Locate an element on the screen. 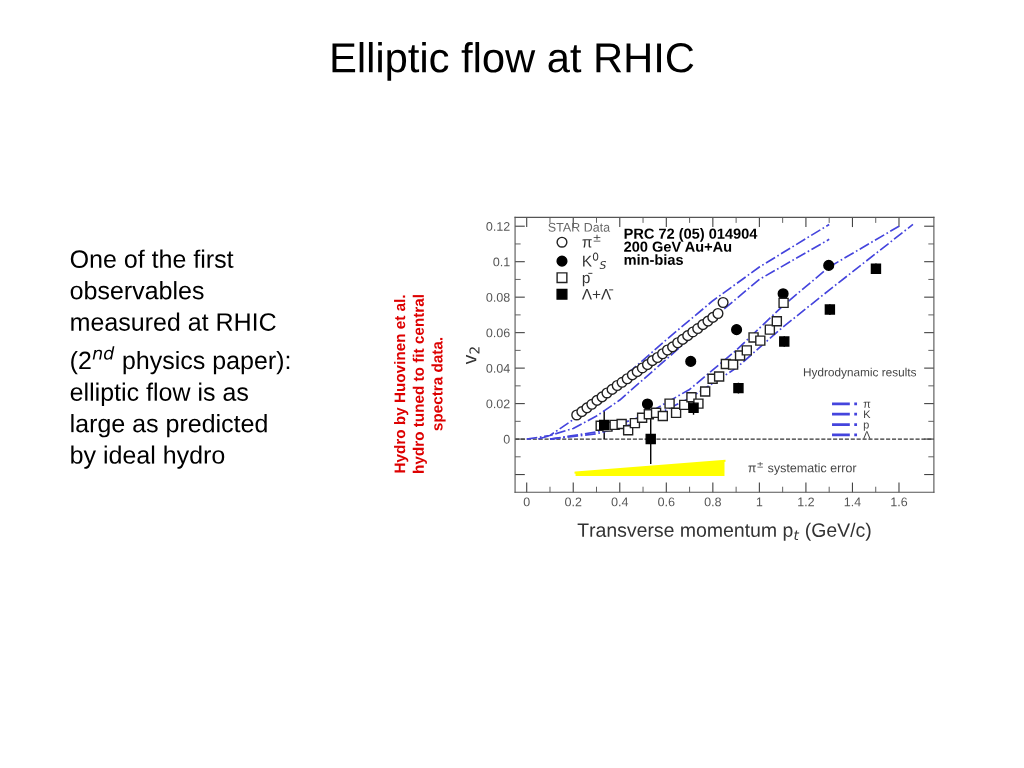 The height and width of the screenshot is (768, 1024). y-tick-label: 0.04 is located at coordinates (498, 368).